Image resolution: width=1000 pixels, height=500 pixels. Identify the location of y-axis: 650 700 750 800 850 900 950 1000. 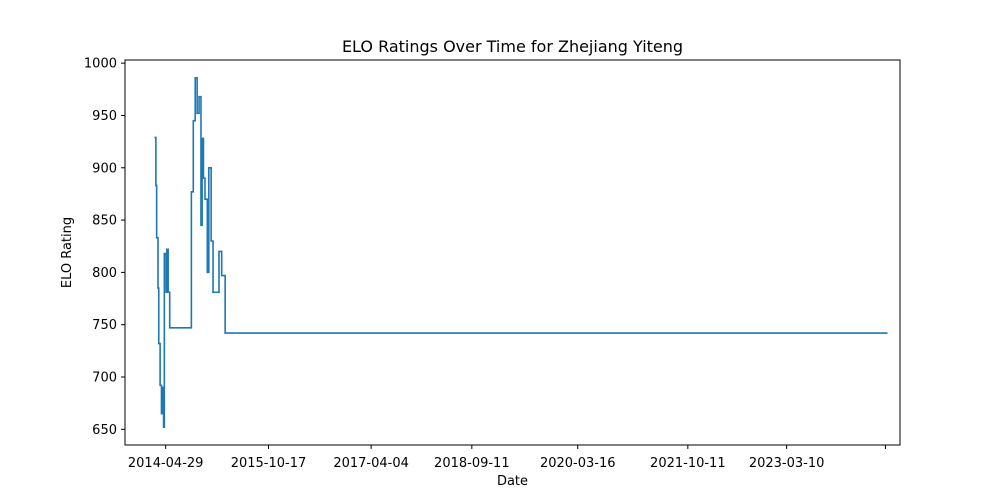
(104, 247).